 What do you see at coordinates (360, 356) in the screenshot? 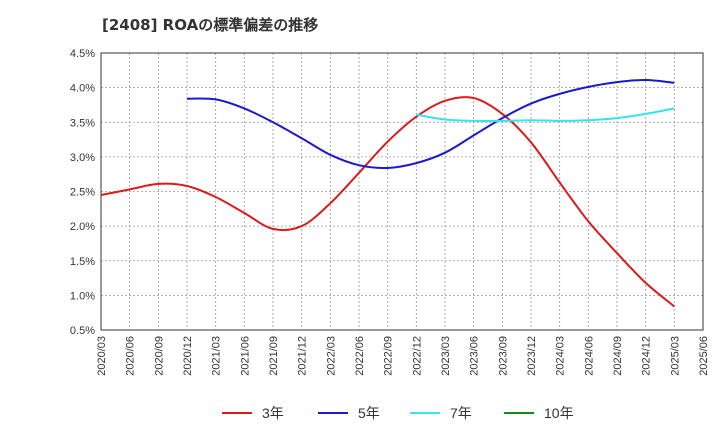
I see `x-tick-label: 2022/06` at bounding box center [360, 356].